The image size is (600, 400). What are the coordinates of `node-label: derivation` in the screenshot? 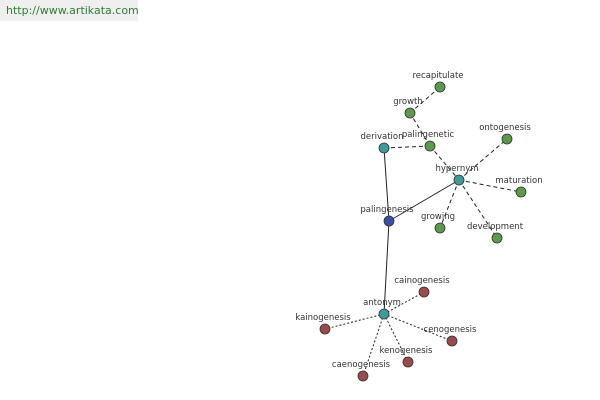 It's located at (381, 137).